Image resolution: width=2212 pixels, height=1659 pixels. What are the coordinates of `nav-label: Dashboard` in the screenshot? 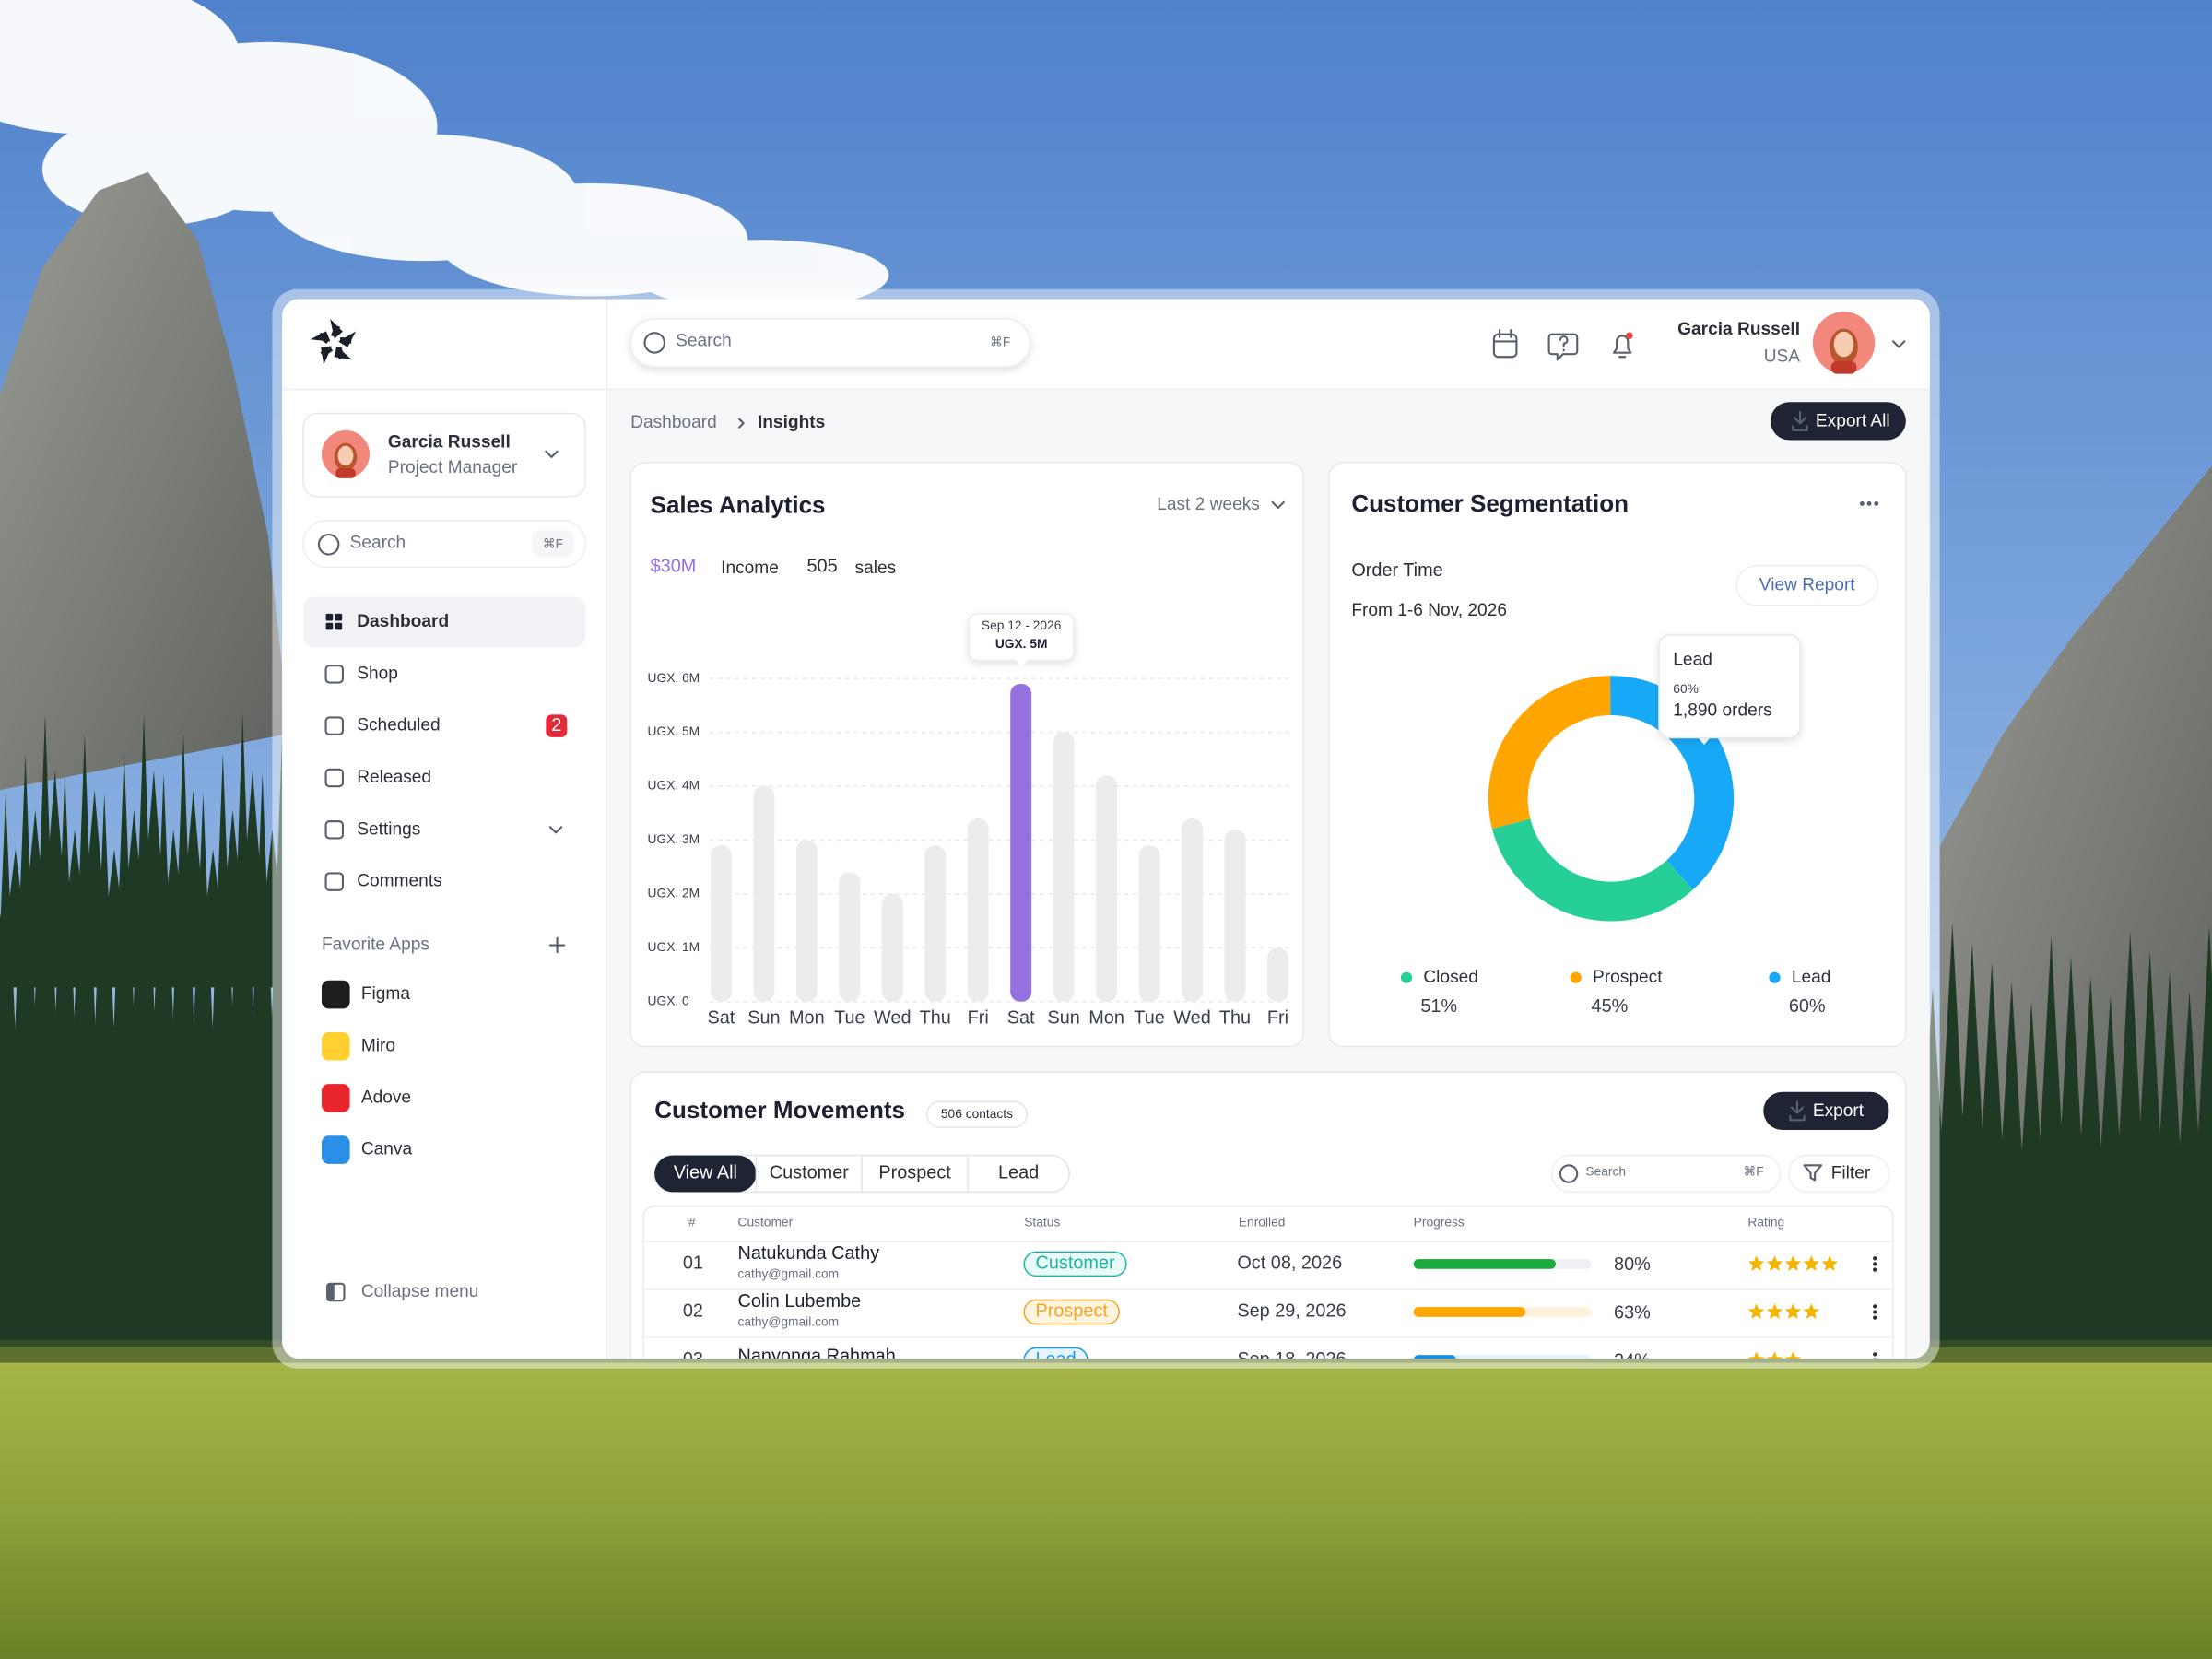 It's located at (403, 621).